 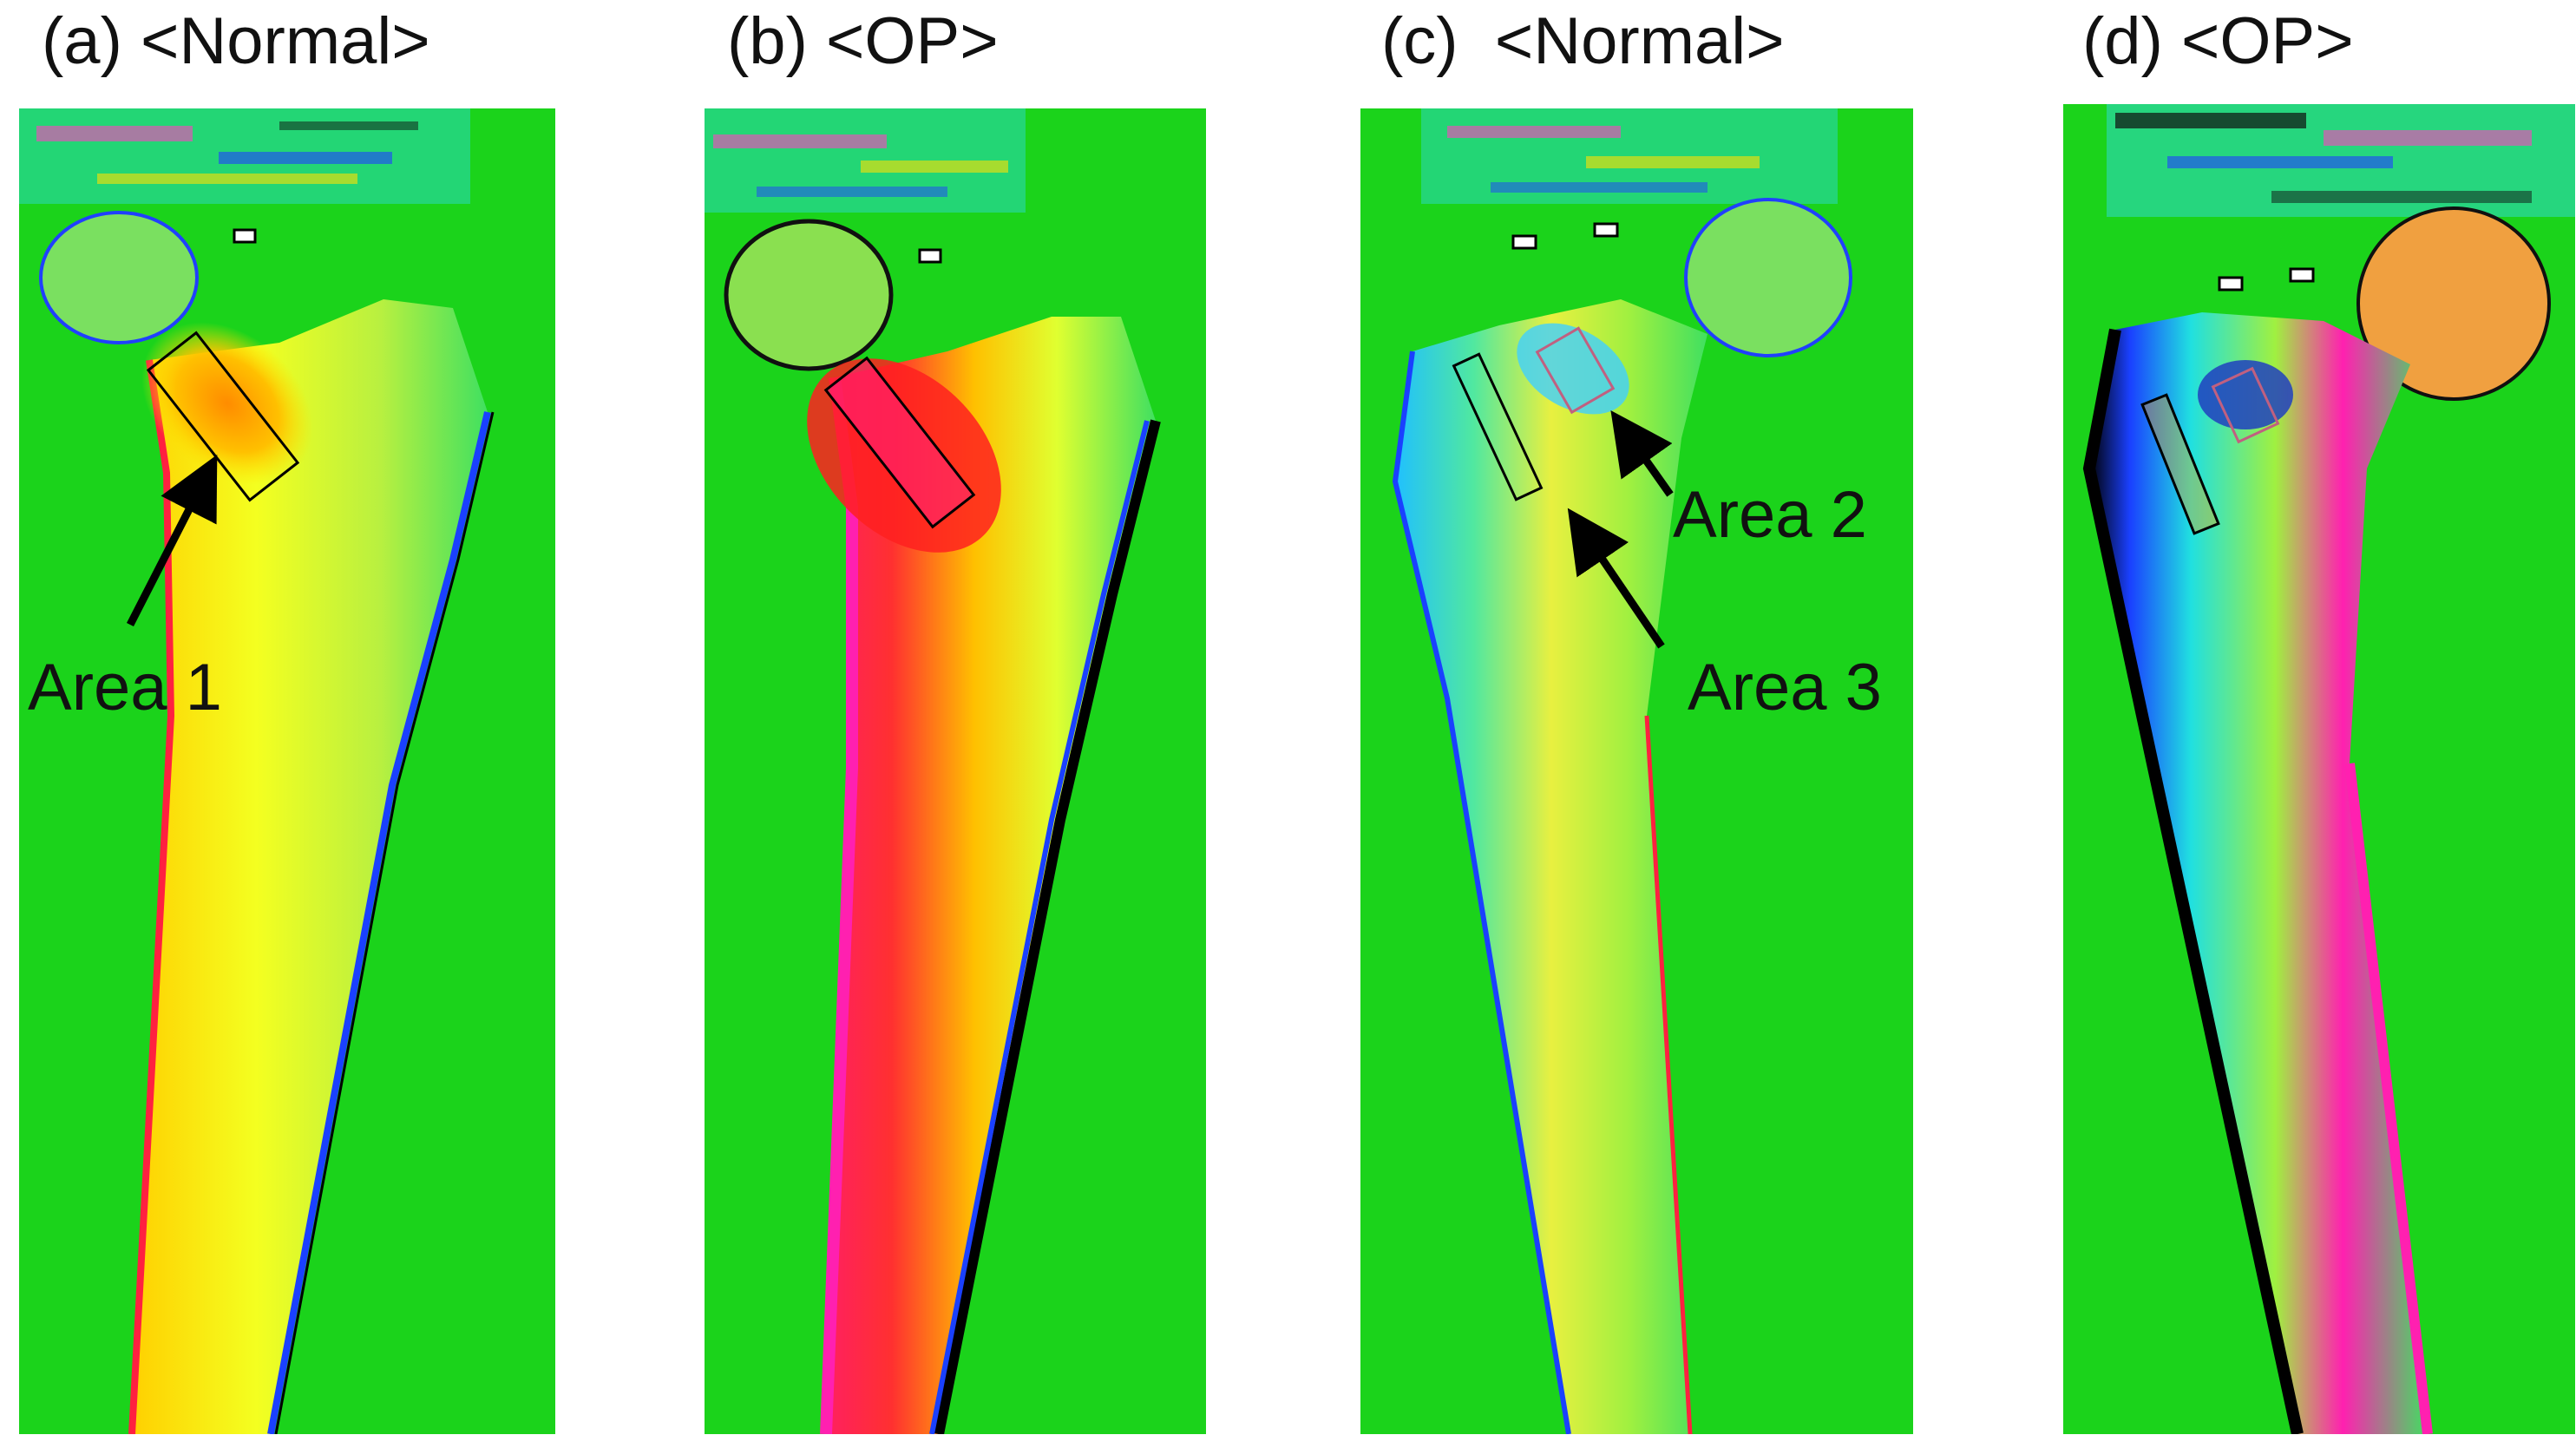 I want to click on area1-label: Area 1, so click(x=125, y=687).